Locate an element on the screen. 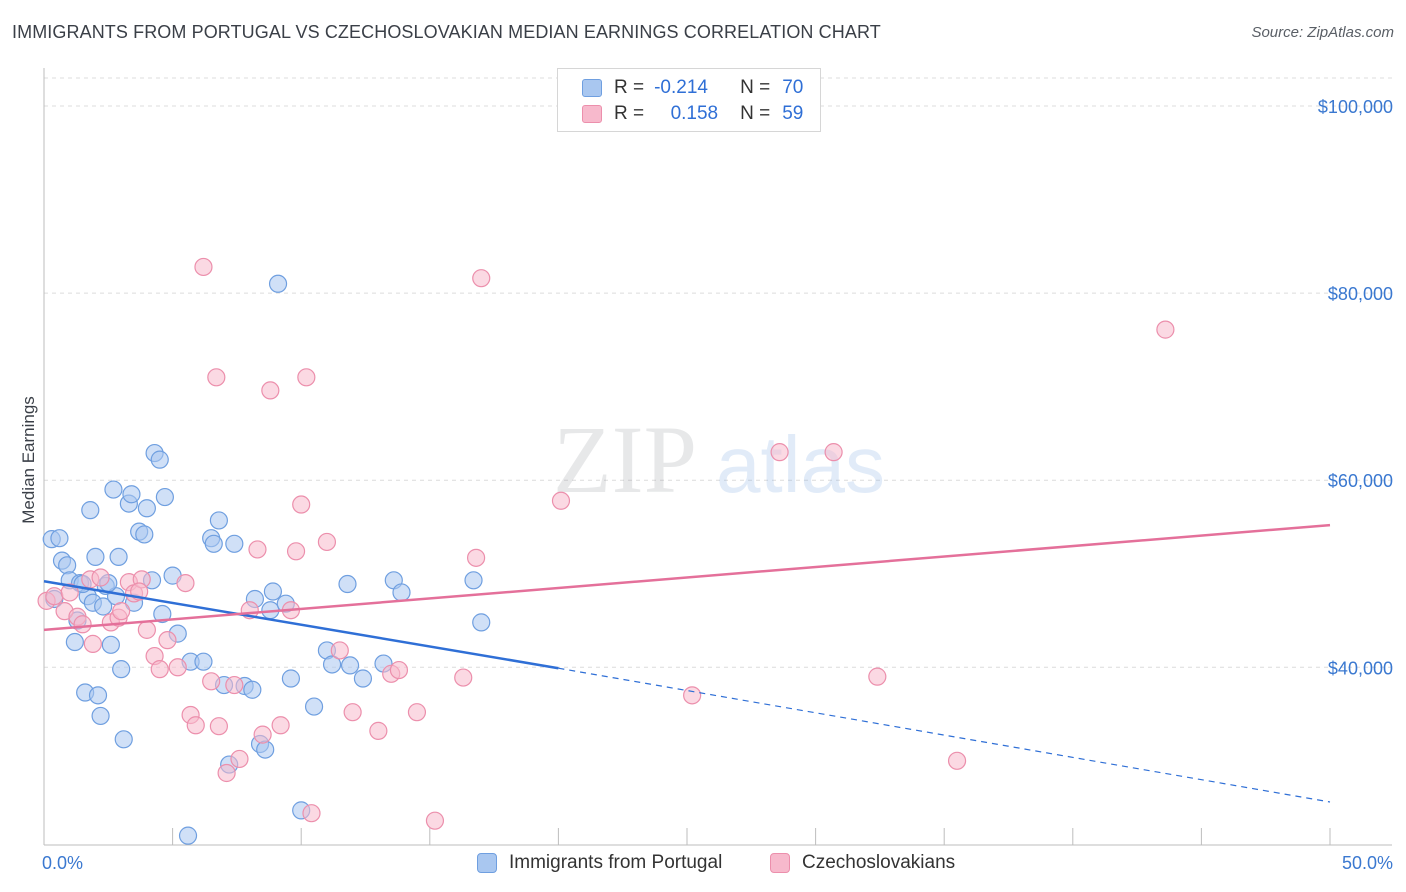  legend-row-czechoslovakians: R = 0.158 N = 59 is located at coordinates (692, 114).